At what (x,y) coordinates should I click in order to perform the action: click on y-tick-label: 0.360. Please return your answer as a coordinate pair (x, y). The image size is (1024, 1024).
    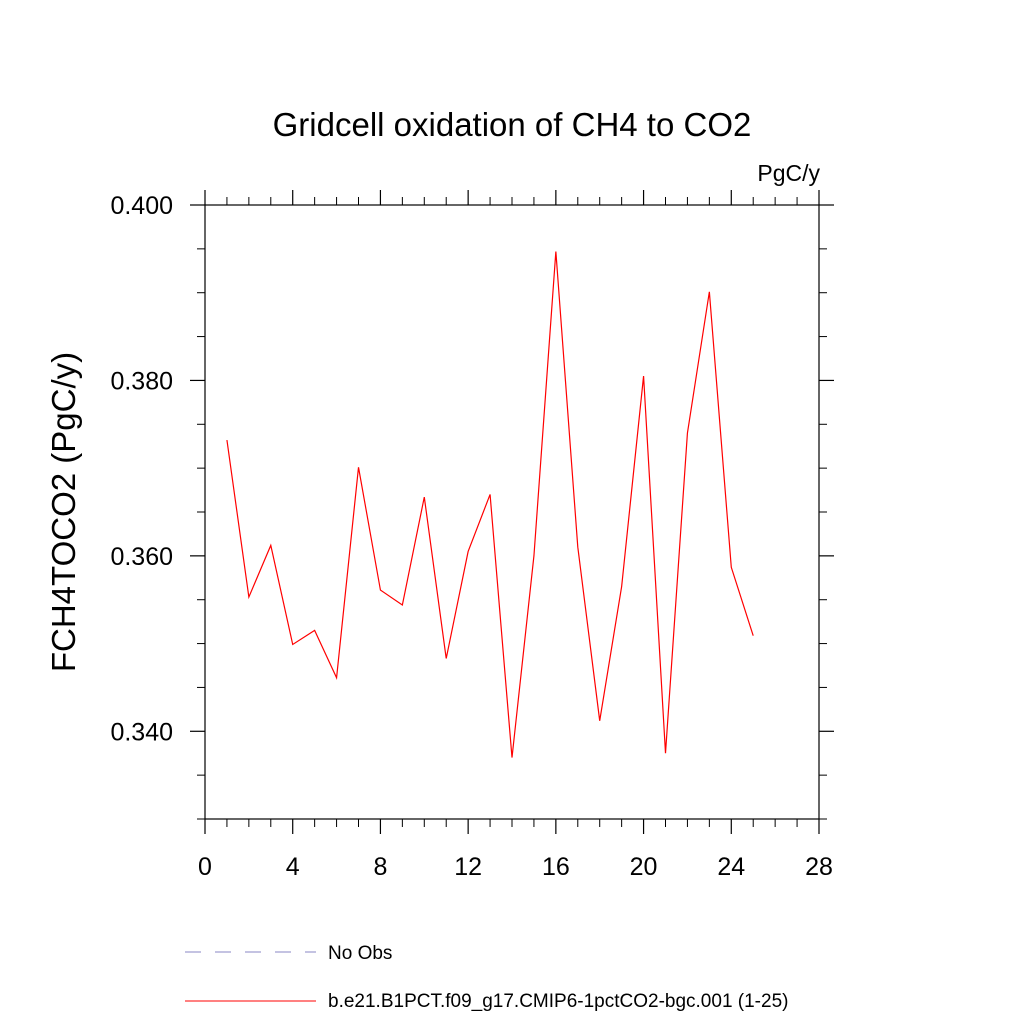
    Looking at the image, I should click on (141, 557).